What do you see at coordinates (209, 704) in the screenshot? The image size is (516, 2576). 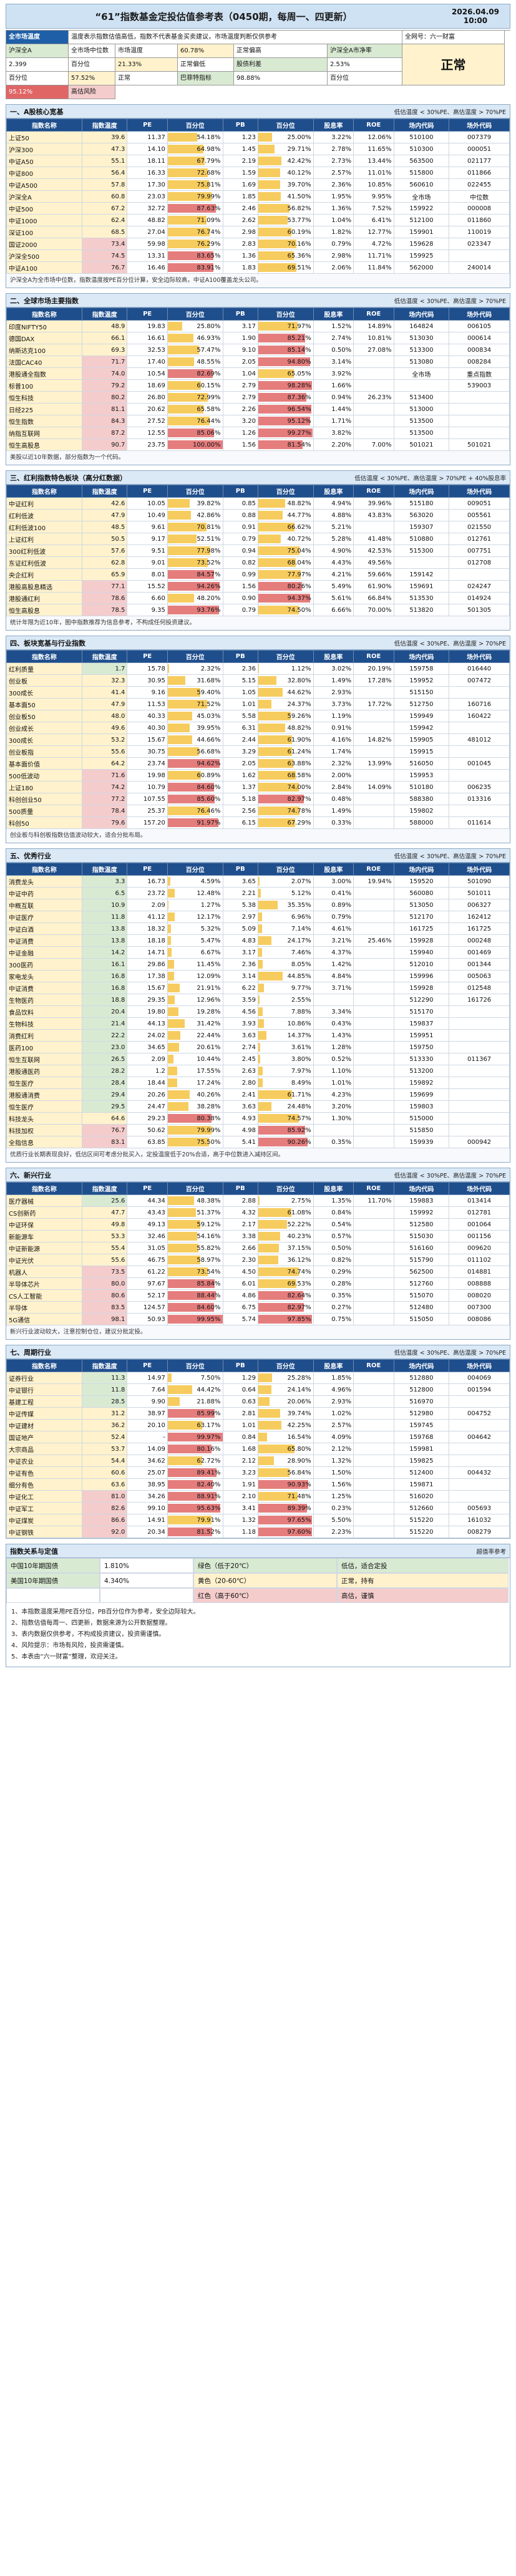 I see `percentile-value: 71.52%` at bounding box center [209, 704].